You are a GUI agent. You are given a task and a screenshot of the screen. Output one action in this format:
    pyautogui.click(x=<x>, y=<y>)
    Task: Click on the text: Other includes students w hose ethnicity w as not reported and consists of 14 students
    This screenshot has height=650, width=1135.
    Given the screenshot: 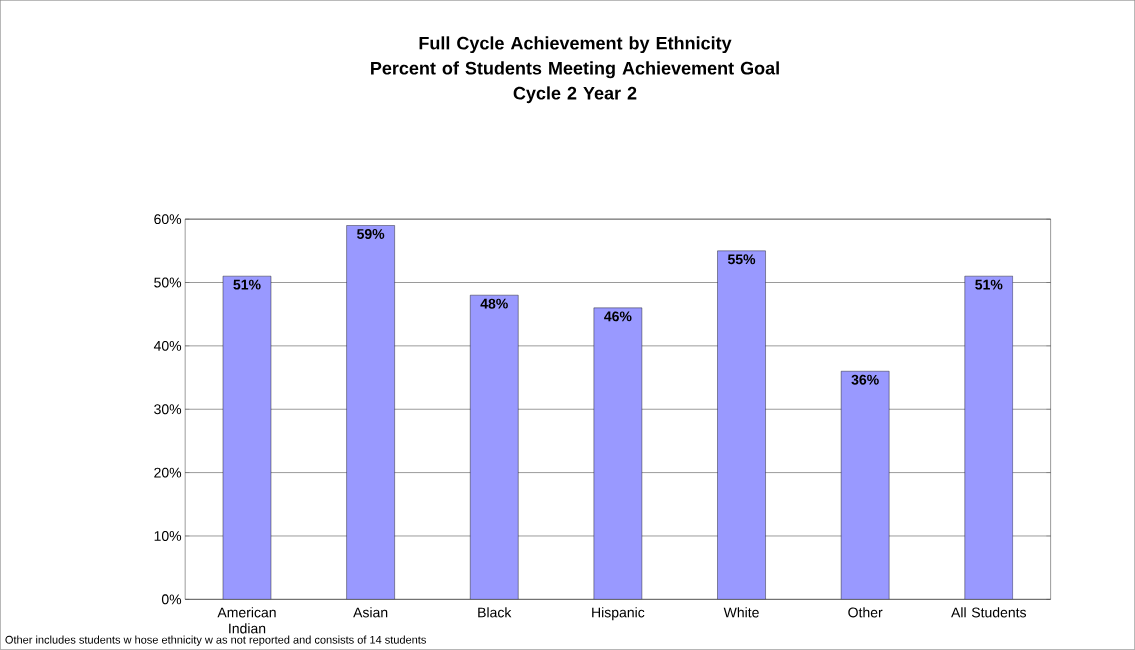 What is the action you would take?
    pyautogui.click(x=215, y=640)
    